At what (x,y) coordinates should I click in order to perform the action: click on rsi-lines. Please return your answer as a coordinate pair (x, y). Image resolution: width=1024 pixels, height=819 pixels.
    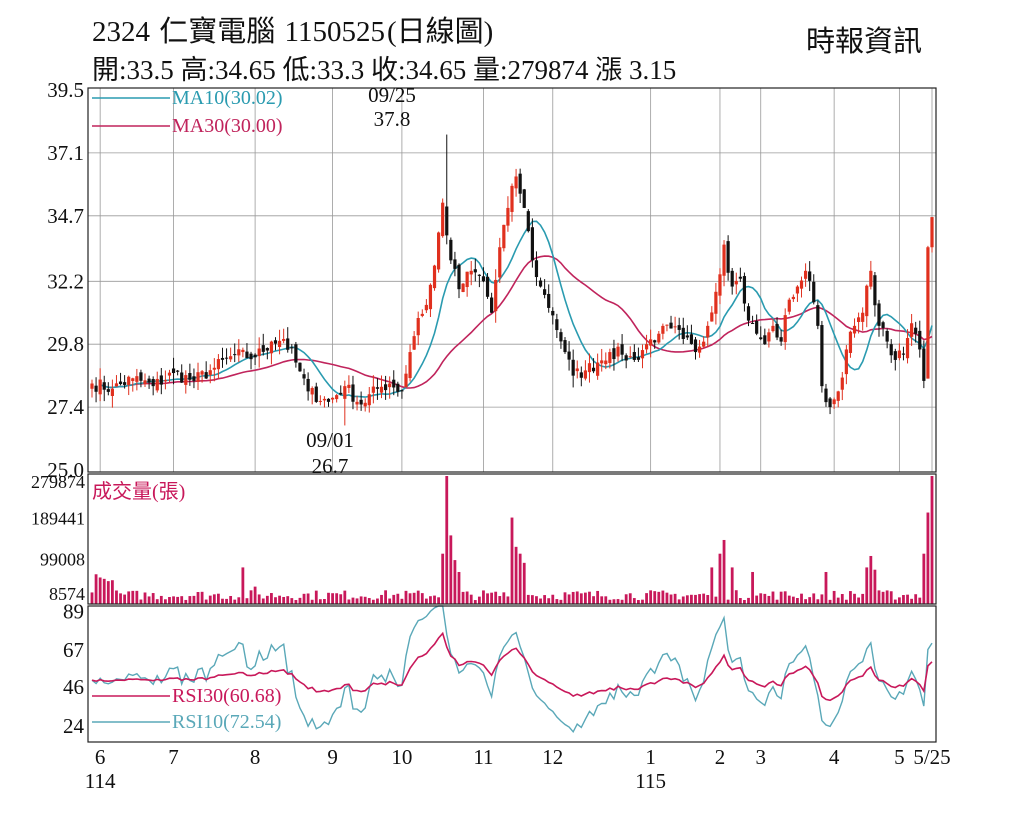
    Looking at the image, I should click on (512, 669).